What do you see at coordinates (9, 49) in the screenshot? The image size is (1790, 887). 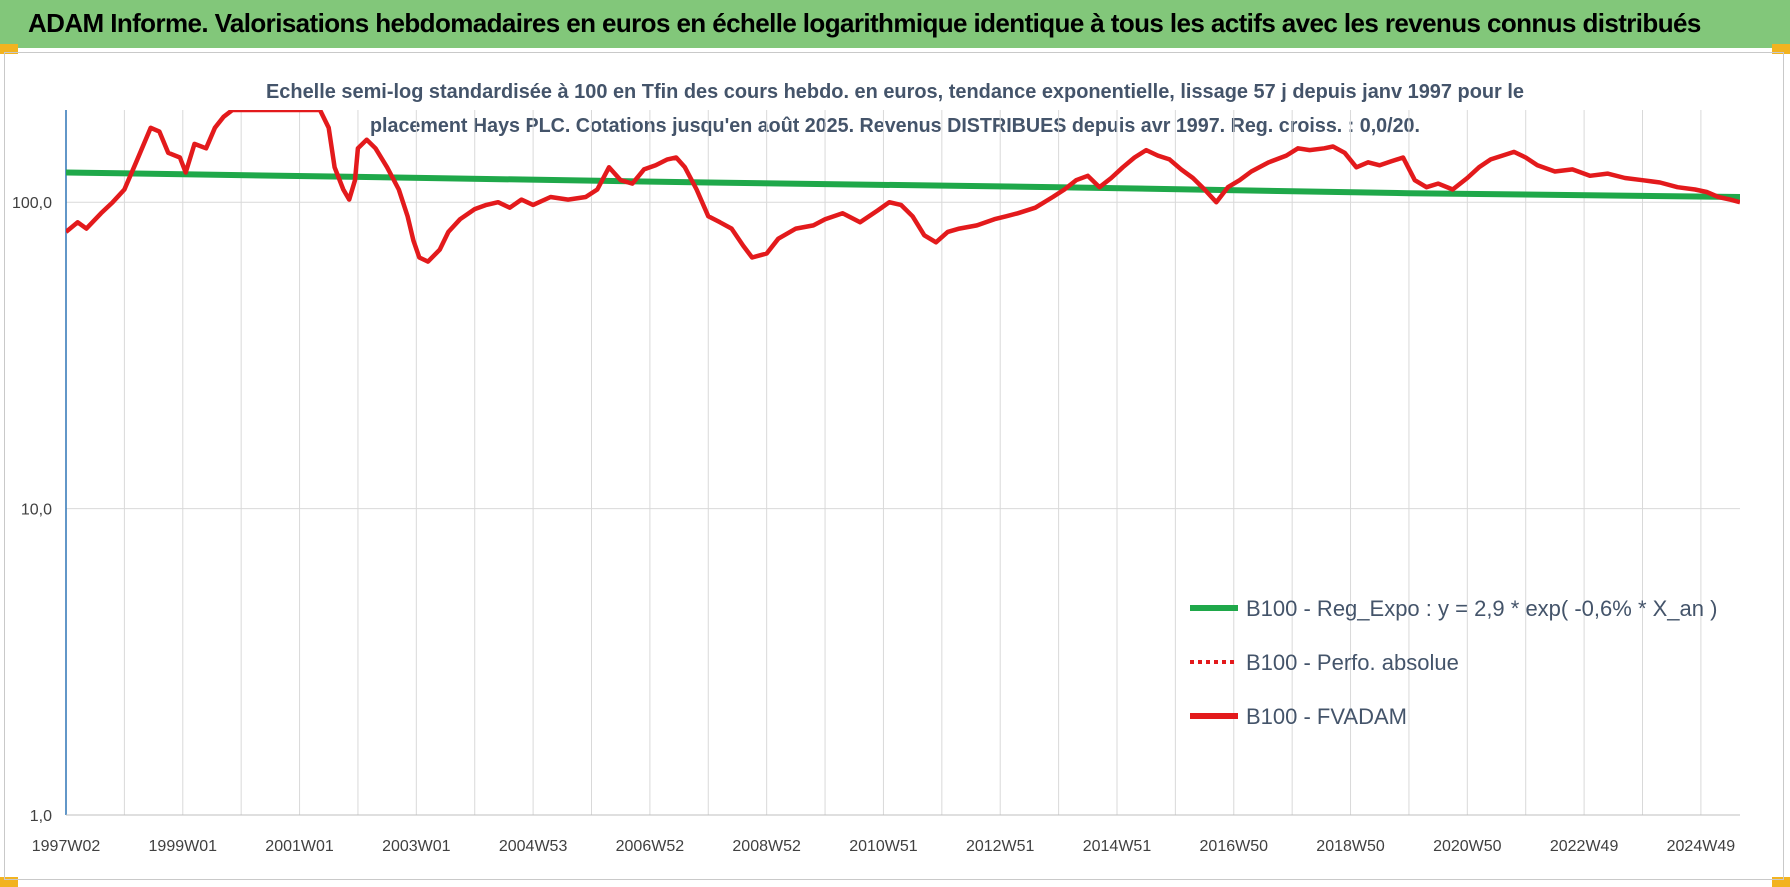 I see `corner-marker-left` at bounding box center [9, 49].